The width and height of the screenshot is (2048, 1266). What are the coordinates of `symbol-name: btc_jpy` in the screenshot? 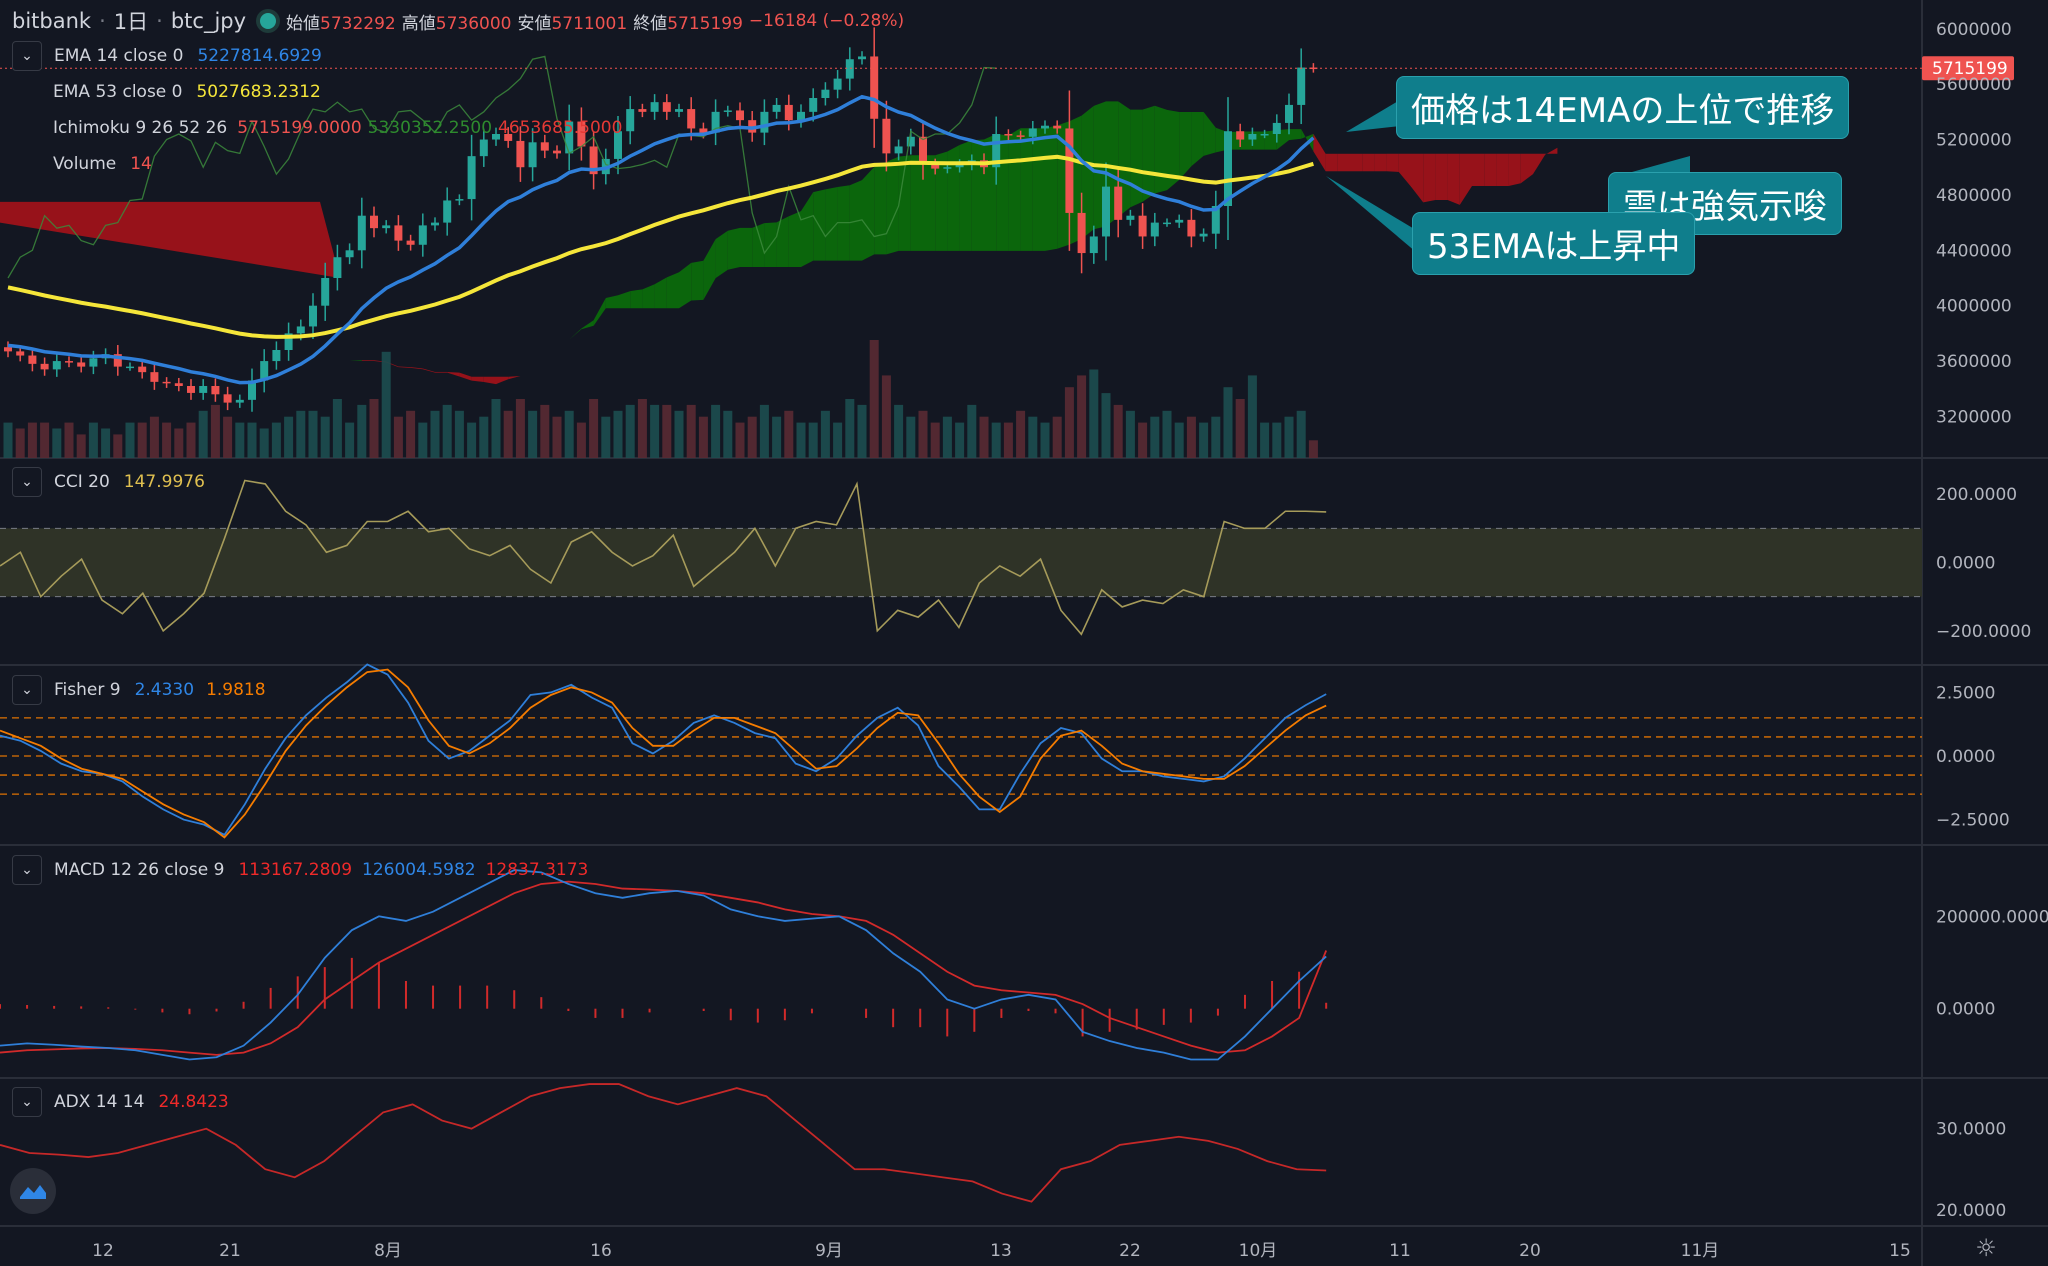 It's located at (208, 21).